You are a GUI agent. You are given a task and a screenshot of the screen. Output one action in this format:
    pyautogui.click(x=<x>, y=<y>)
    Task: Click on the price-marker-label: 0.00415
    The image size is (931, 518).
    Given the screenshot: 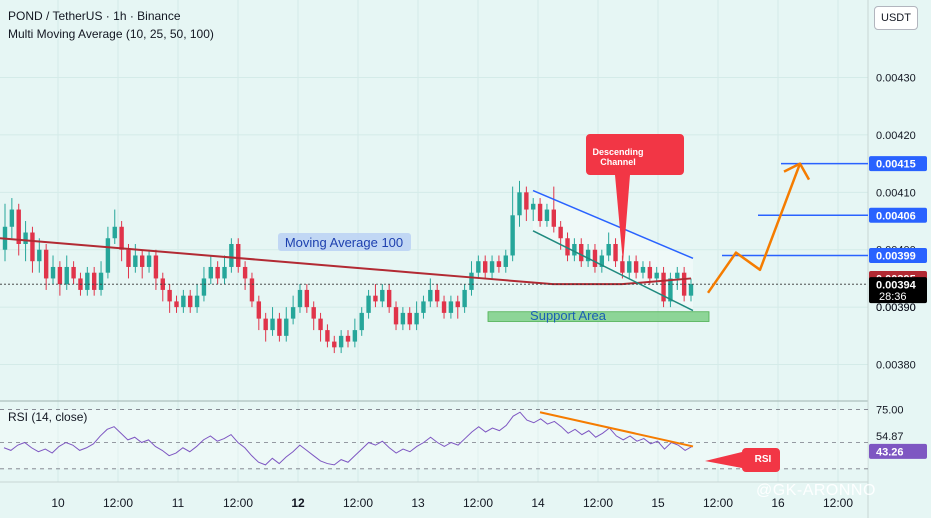 What is the action you would take?
    pyautogui.click(x=896, y=165)
    